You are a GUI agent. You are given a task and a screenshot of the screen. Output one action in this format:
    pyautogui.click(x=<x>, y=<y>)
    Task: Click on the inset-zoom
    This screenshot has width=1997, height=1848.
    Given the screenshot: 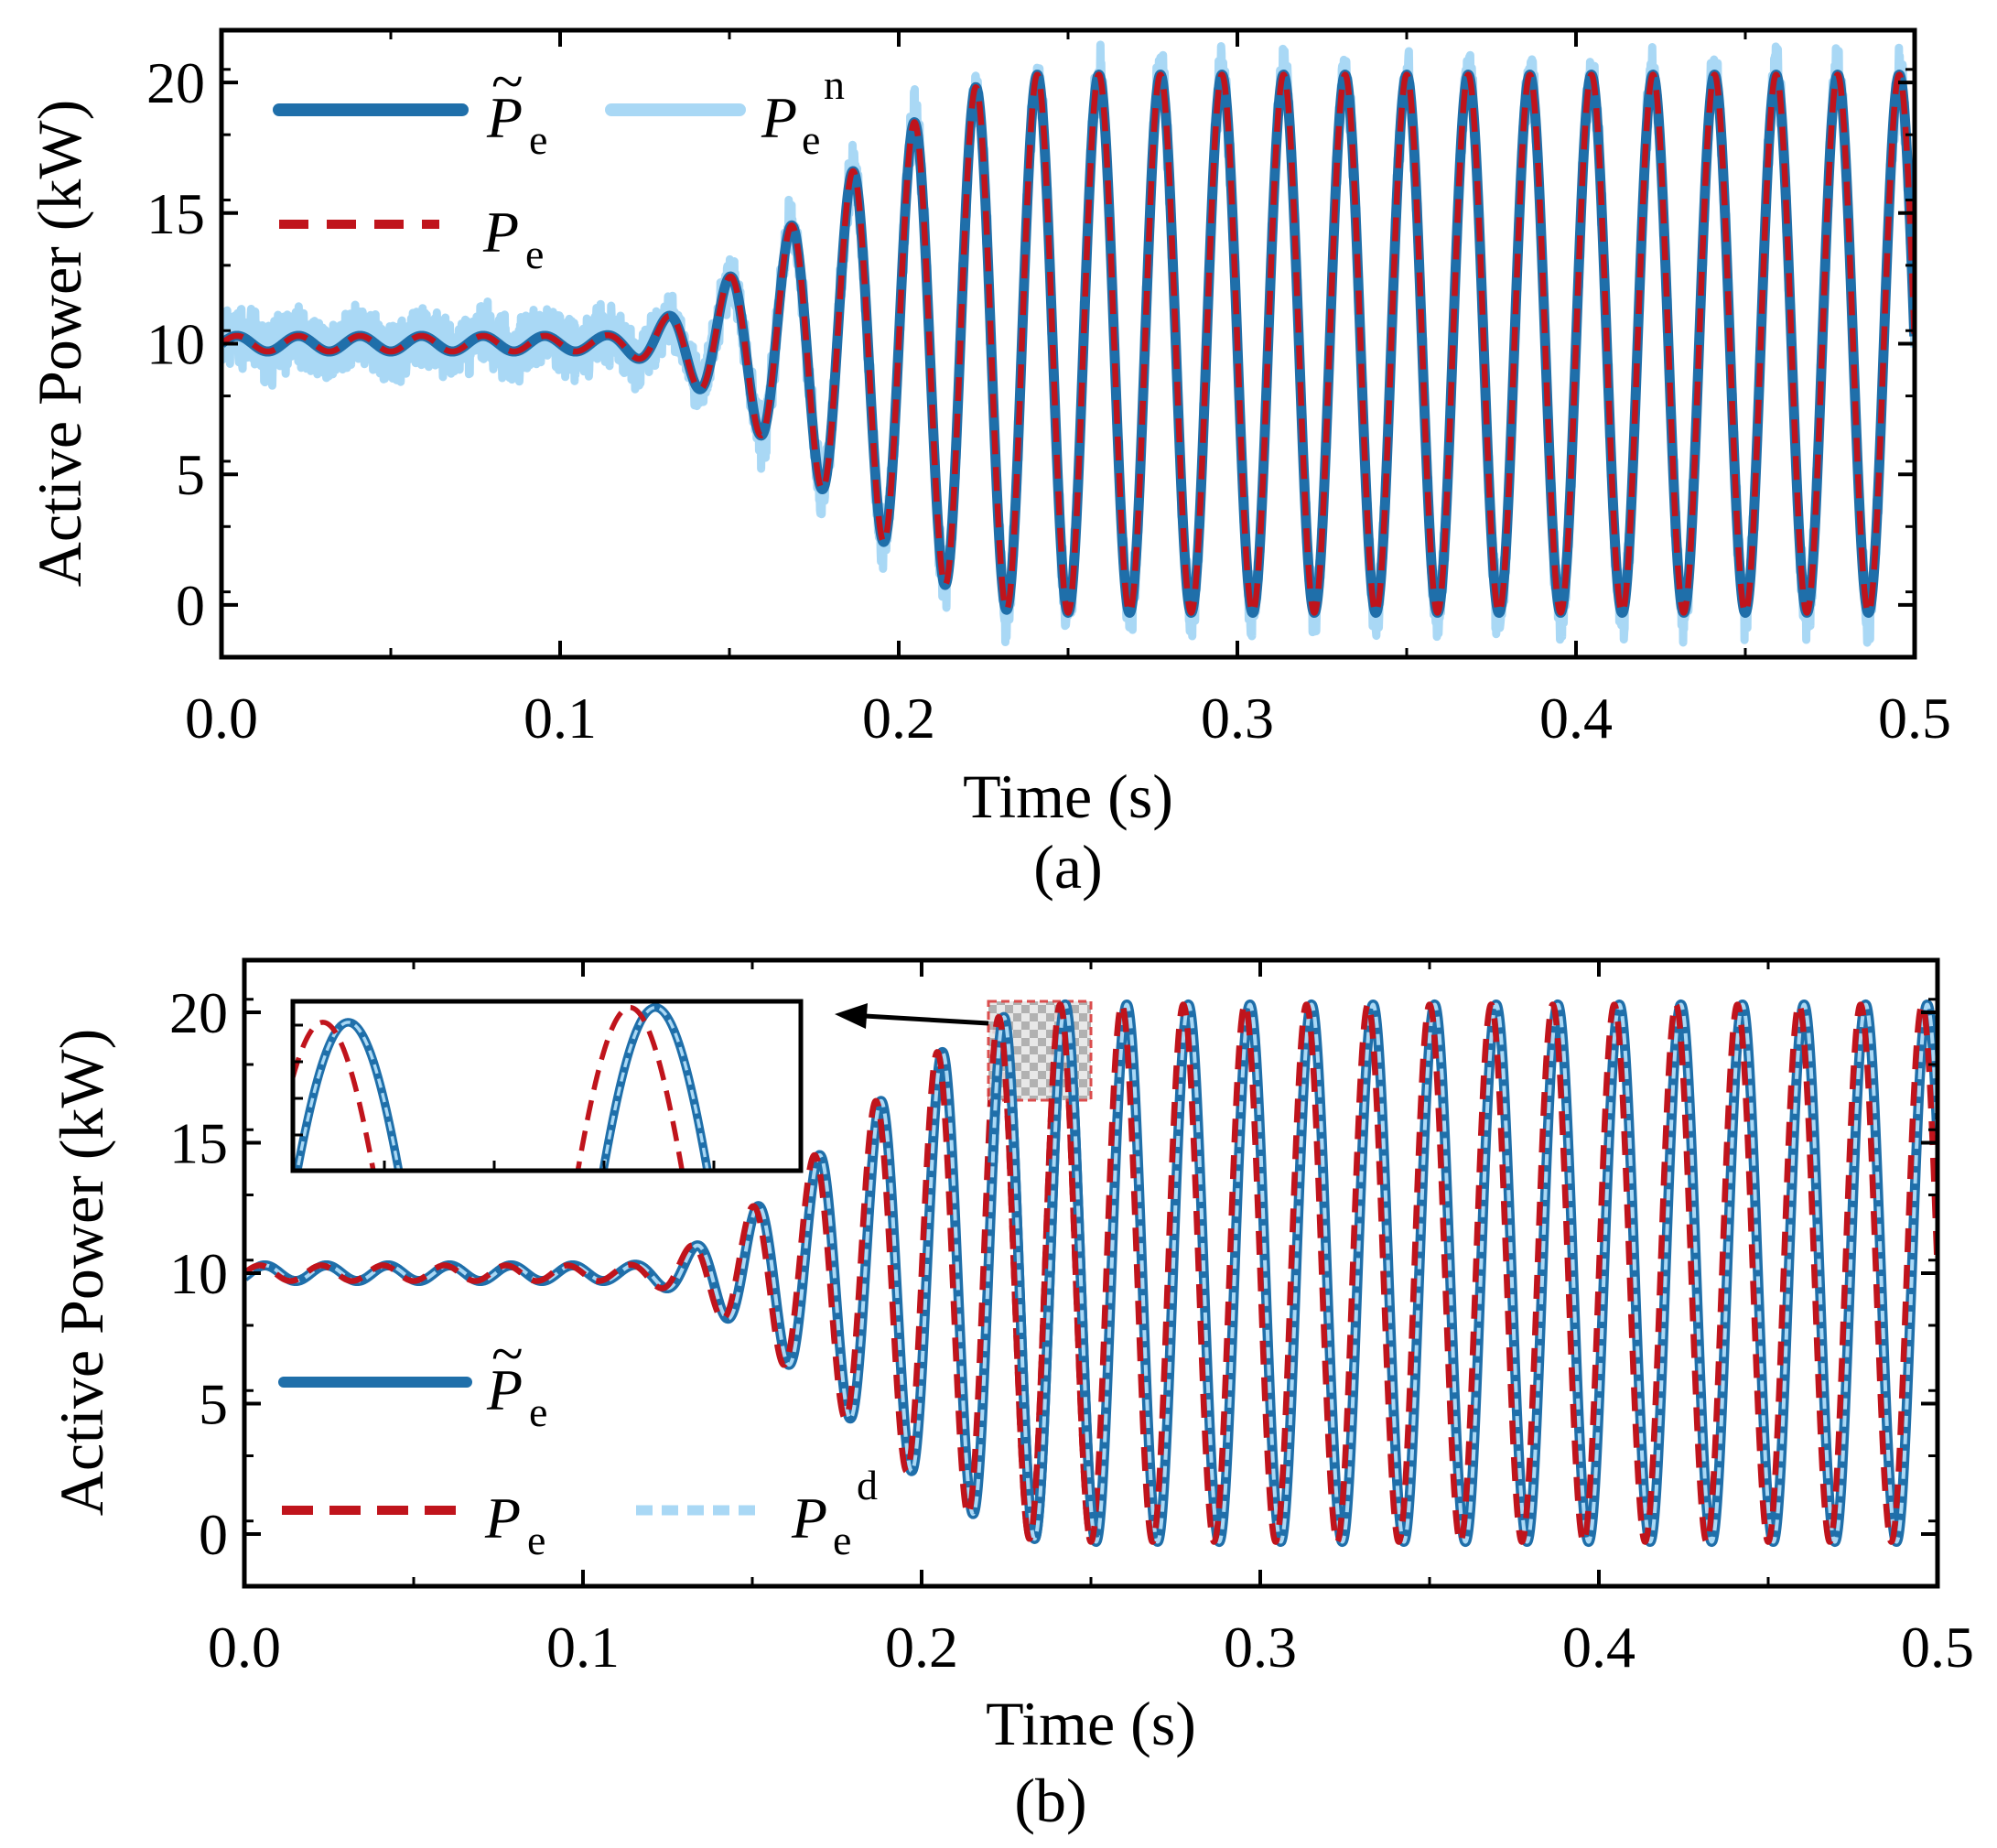 What is the action you would take?
    pyautogui.click(x=547, y=1086)
    